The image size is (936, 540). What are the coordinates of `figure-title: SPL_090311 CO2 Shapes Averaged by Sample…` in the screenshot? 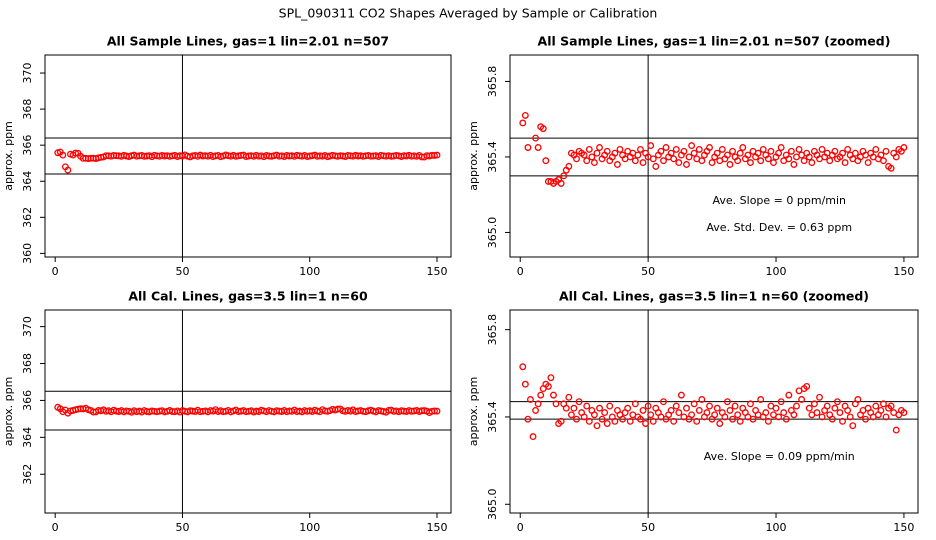 It's located at (468, 13).